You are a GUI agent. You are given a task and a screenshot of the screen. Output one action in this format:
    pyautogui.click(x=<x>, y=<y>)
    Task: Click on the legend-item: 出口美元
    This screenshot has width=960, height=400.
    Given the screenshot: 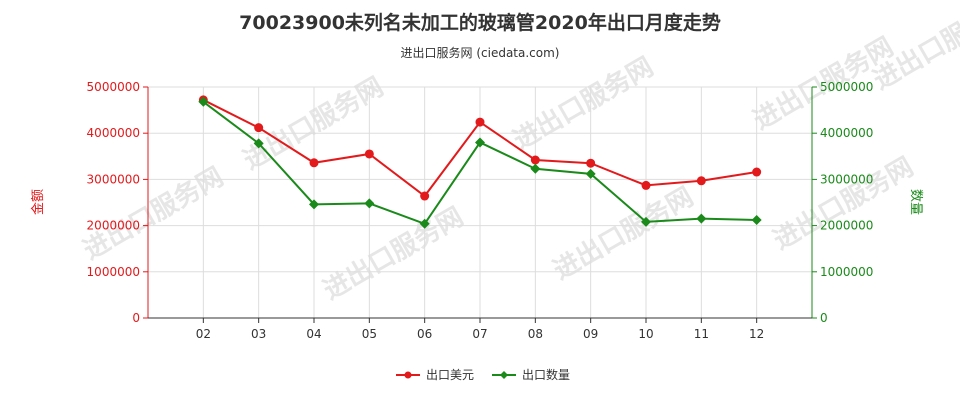 What is the action you would take?
    pyautogui.click(x=435, y=375)
    